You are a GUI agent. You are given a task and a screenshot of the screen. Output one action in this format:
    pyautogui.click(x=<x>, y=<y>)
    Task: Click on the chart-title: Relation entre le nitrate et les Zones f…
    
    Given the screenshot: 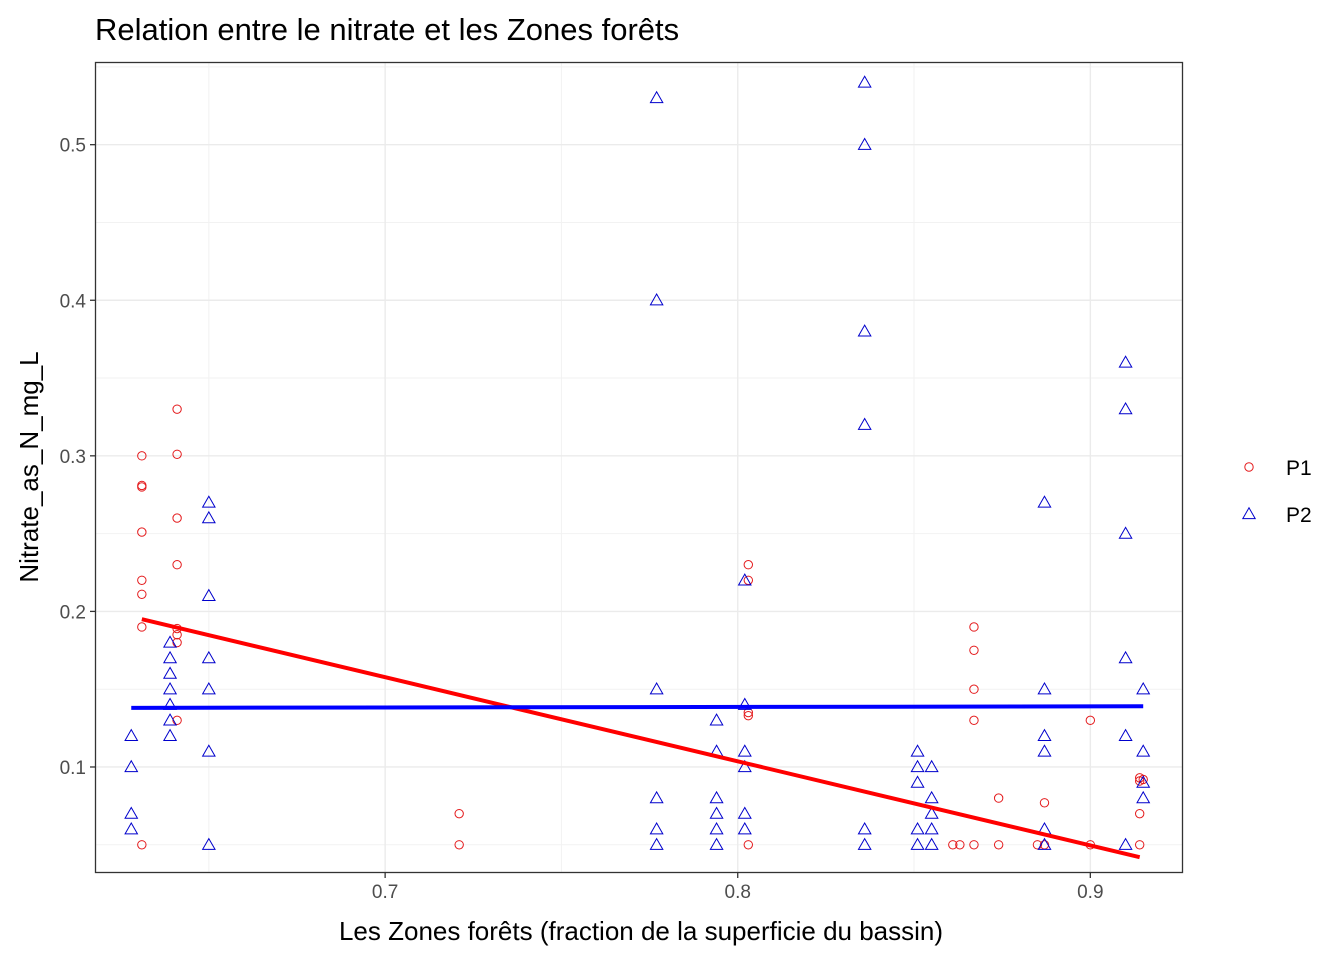 What is the action you would take?
    pyautogui.click(x=387, y=29)
    